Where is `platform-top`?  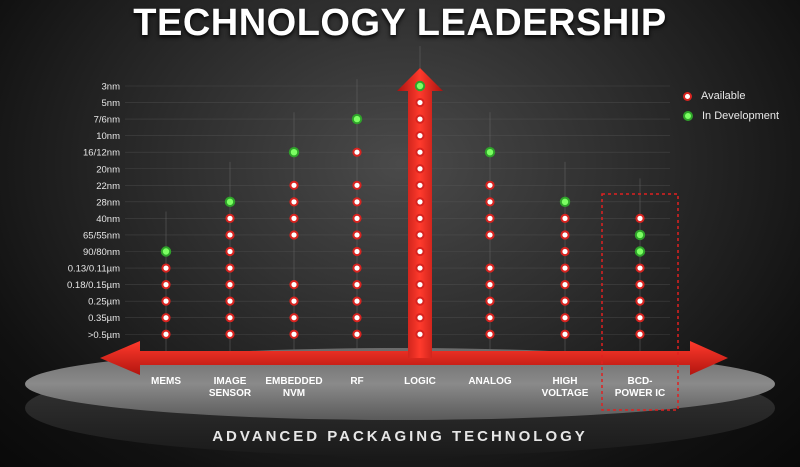 platform-top is located at coordinates (400, 384).